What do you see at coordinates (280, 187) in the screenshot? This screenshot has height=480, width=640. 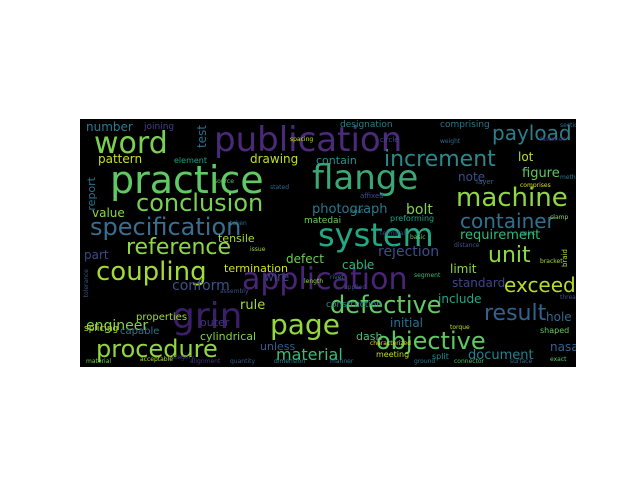 I see `word: stated` at bounding box center [280, 187].